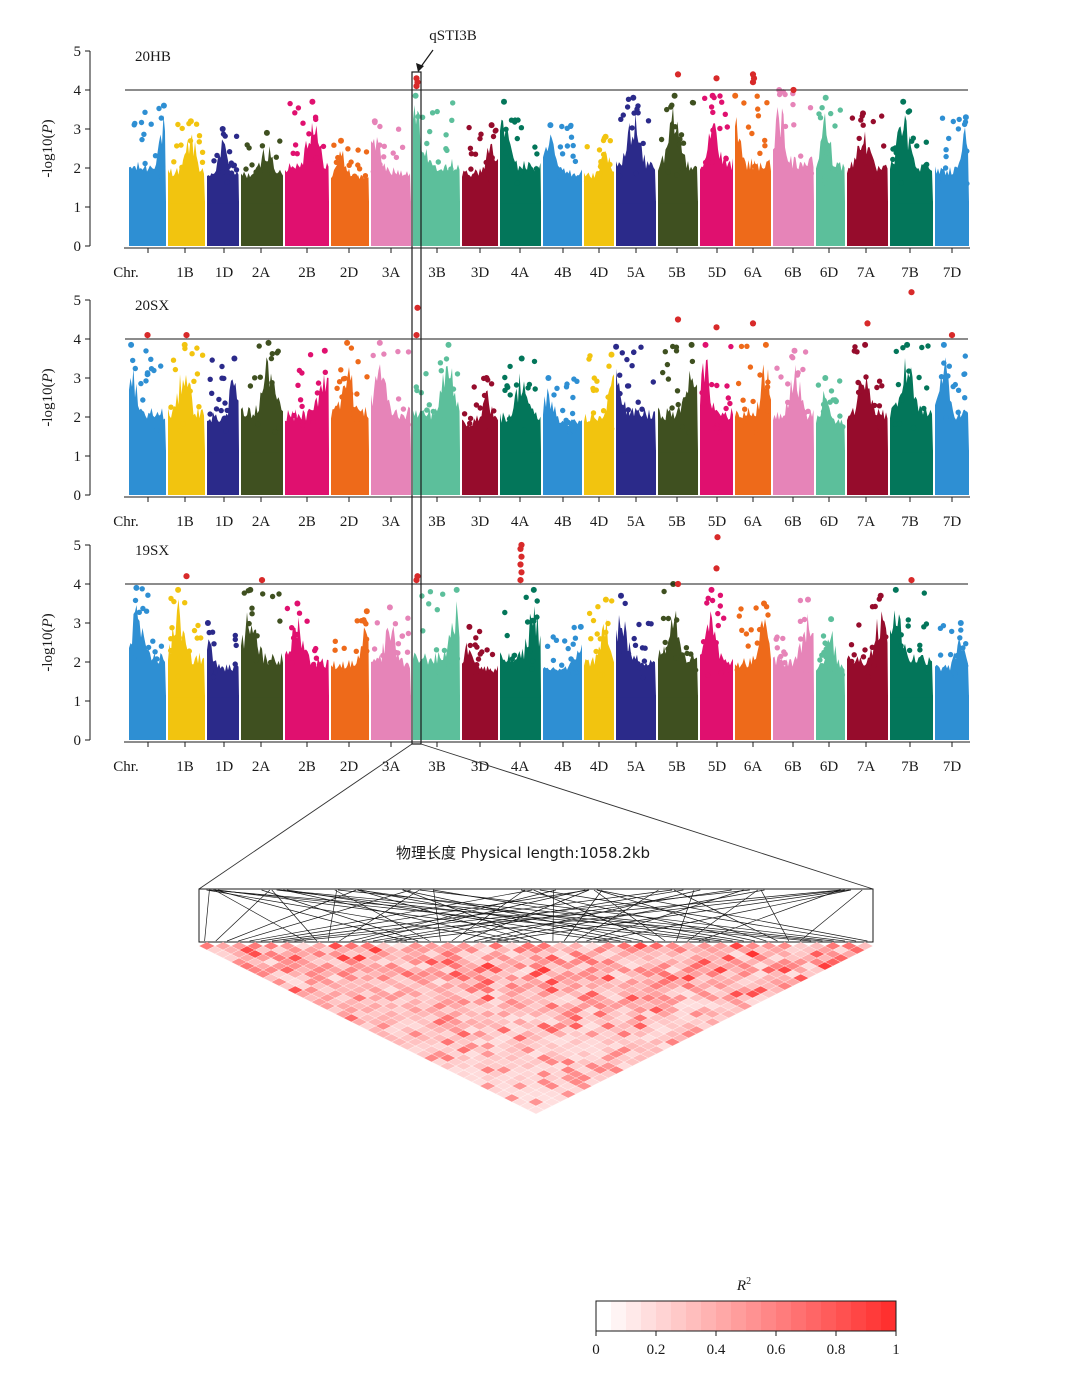 This screenshot has width=1080, height=1397. What do you see at coordinates (677, 767) in the screenshot?
I see `x-tick-label-5B: 5B` at bounding box center [677, 767].